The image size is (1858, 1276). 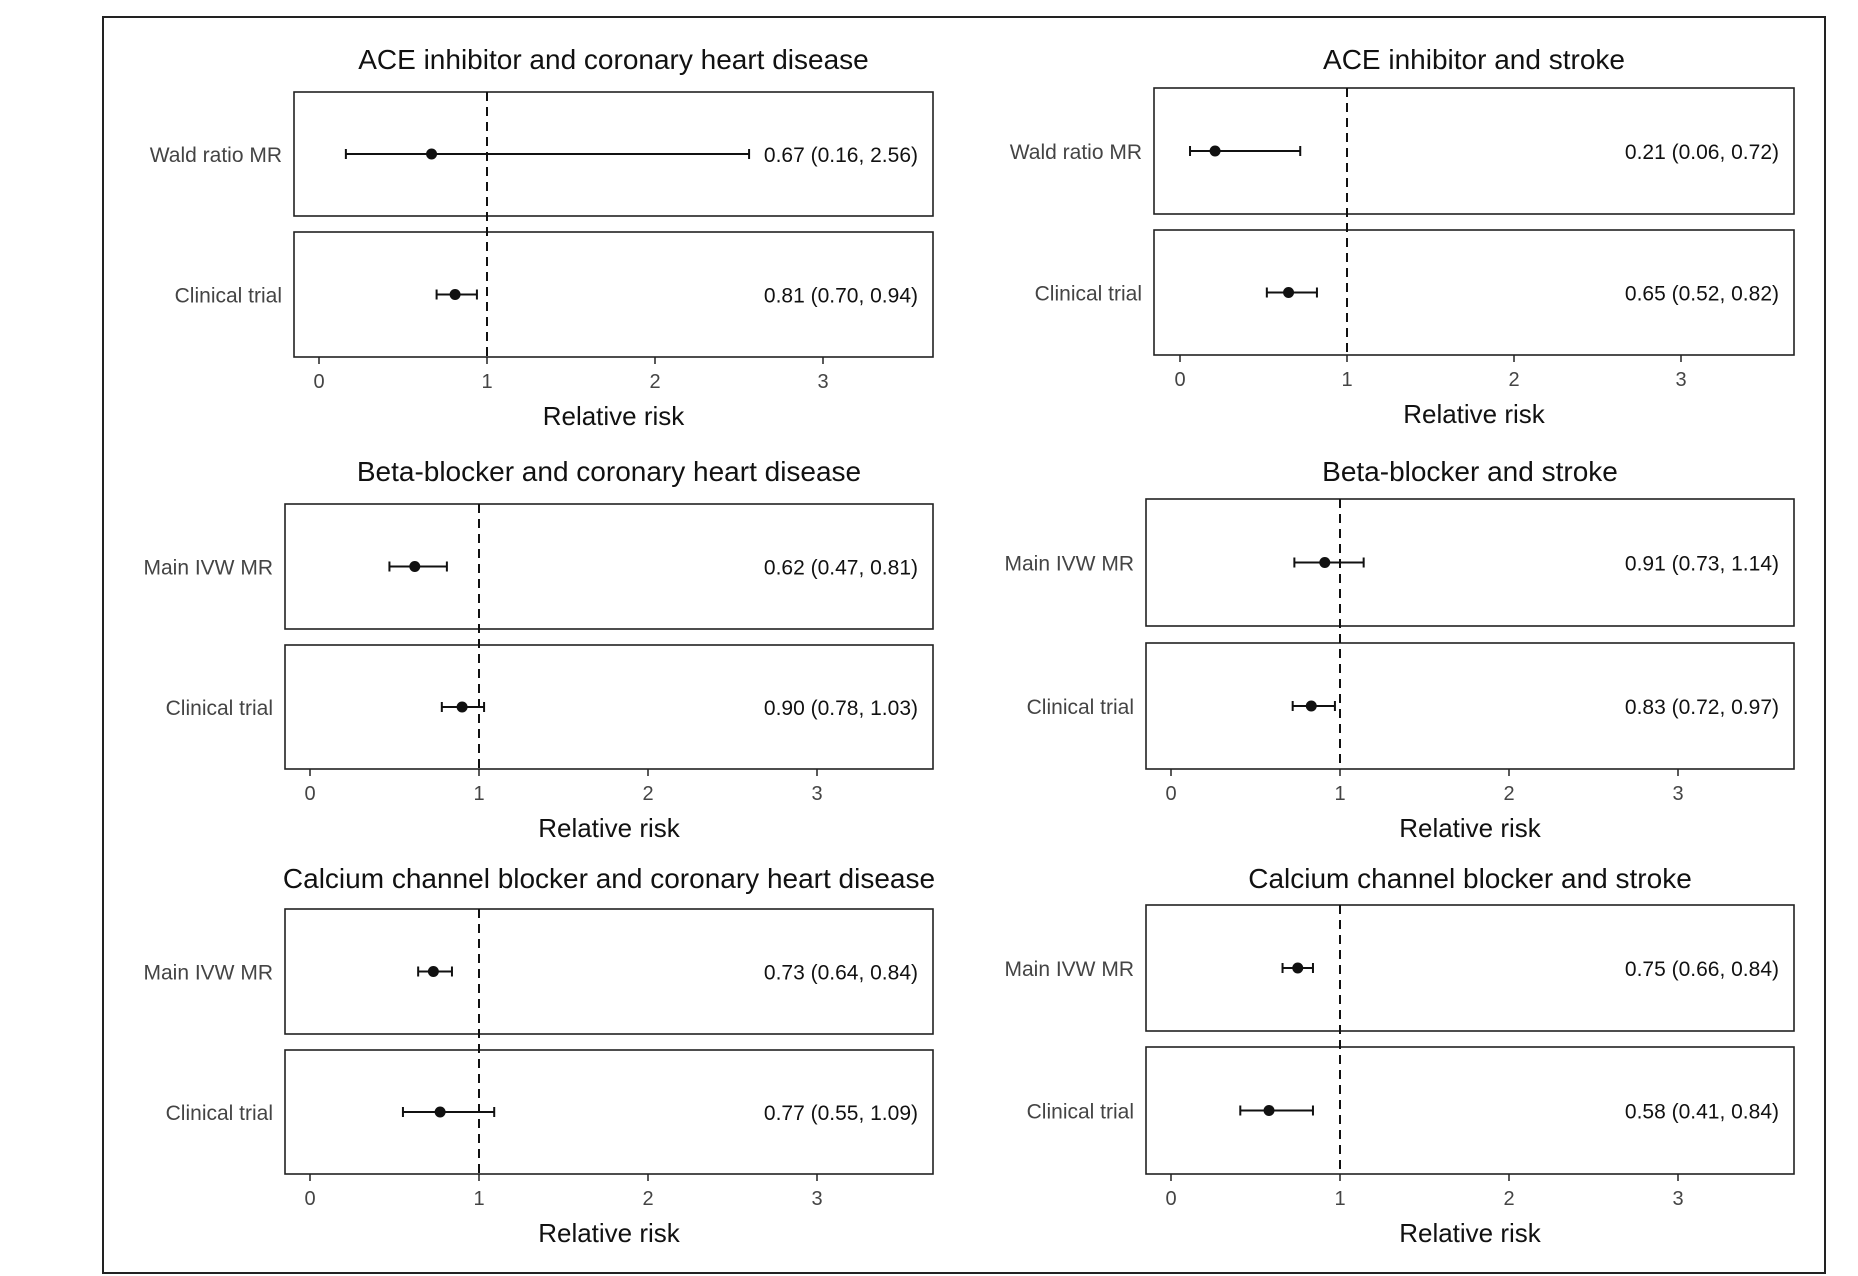 I want to click on estimate-label: 0.77 (0.55, 1.09), so click(x=841, y=1113).